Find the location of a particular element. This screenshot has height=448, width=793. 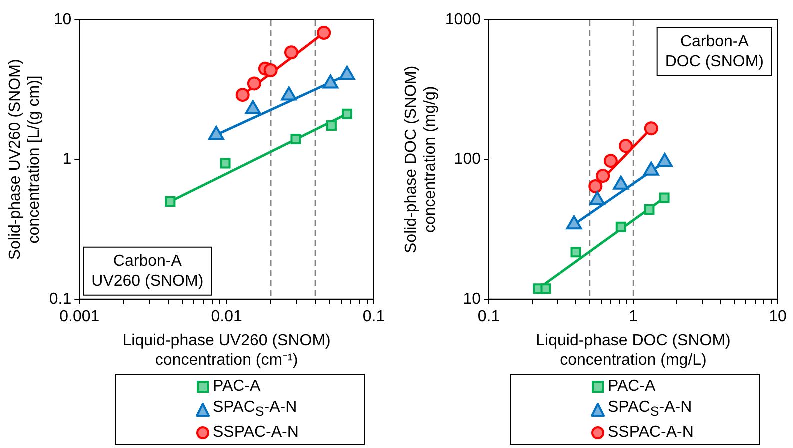

y-tick-label: 100 is located at coordinates (468, 159).